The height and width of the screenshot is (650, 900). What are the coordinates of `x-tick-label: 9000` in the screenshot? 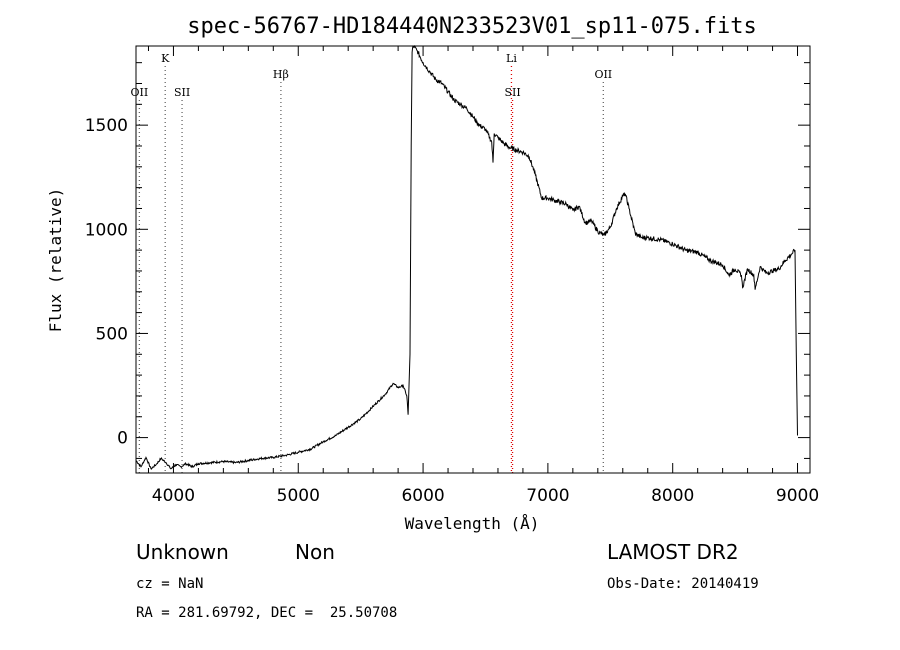 It's located at (797, 496).